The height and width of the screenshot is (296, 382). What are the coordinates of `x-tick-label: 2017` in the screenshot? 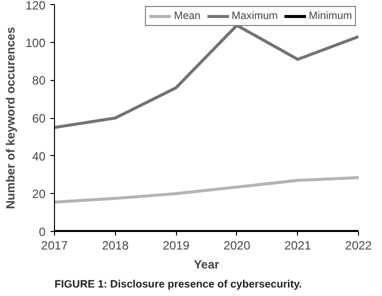 It's located at (54, 245).